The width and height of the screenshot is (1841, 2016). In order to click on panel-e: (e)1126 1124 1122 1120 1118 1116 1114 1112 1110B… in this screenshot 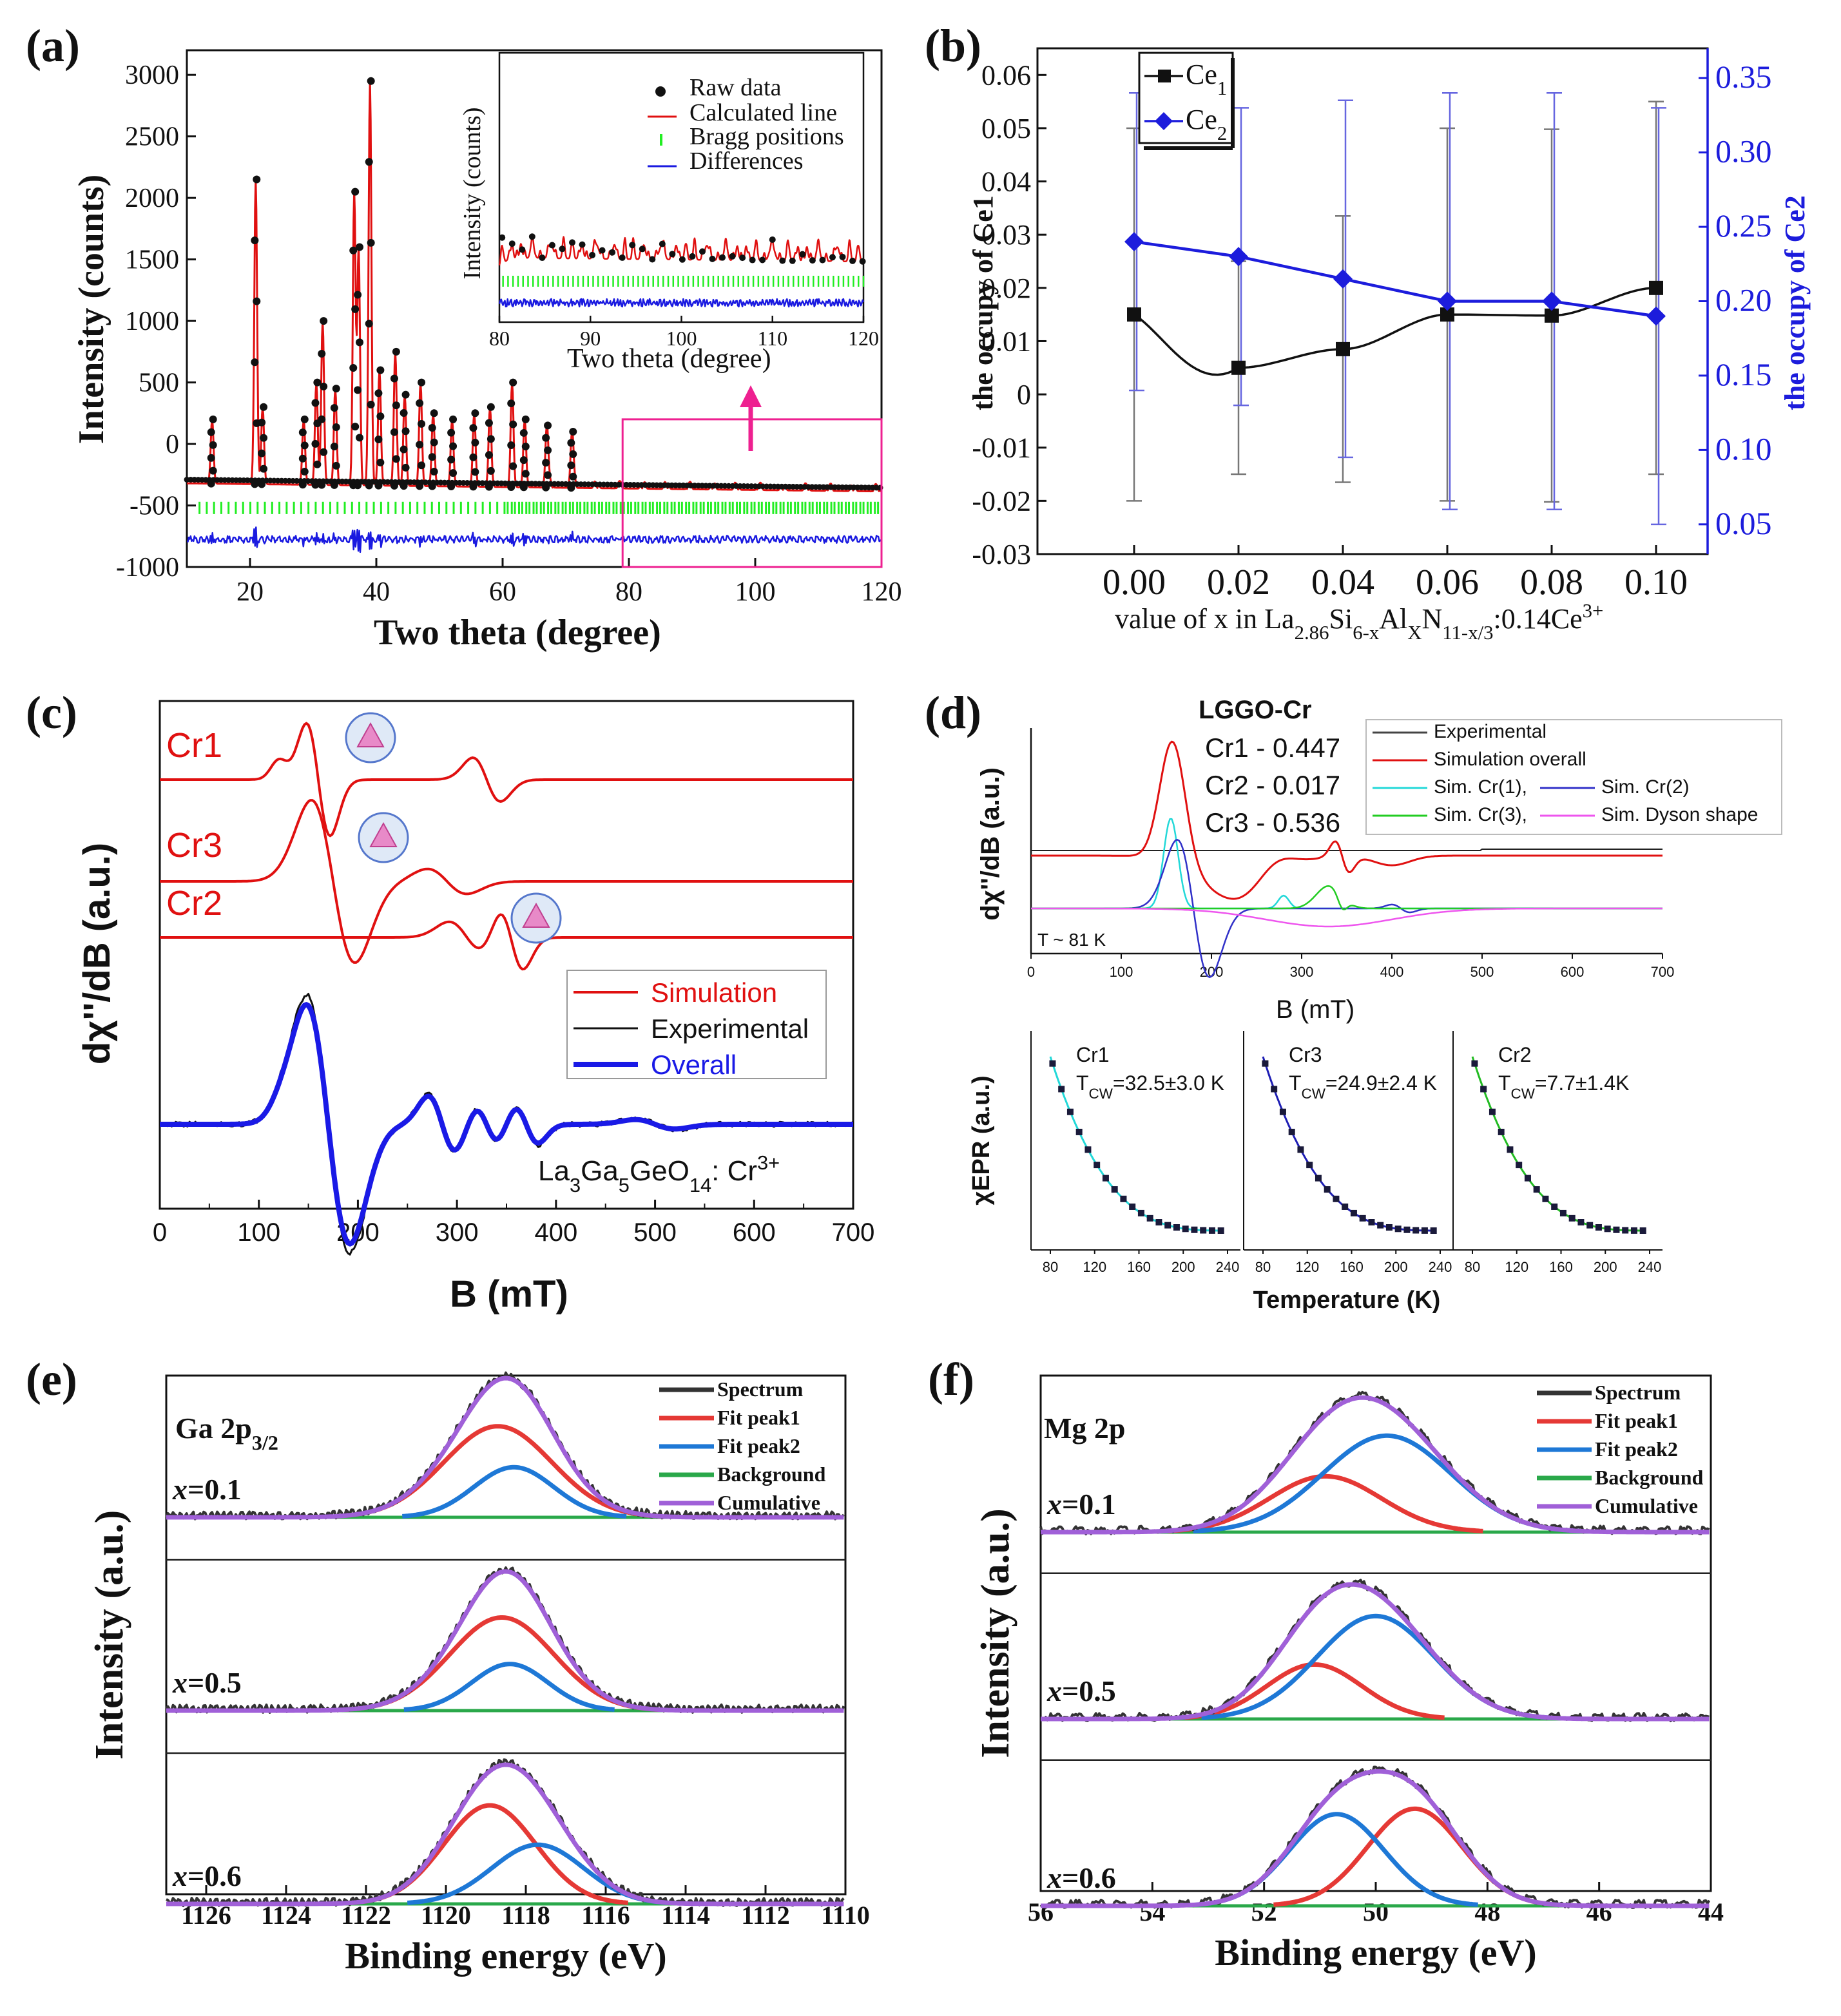, I will do `click(448, 1665)`.